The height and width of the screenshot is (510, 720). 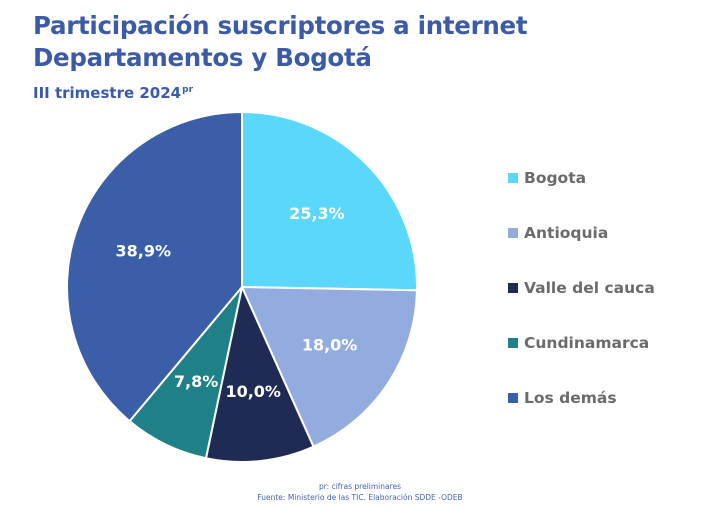 What do you see at coordinates (144, 251) in the screenshot?
I see `data-label-los-demas: 38,9%` at bounding box center [144, 251].